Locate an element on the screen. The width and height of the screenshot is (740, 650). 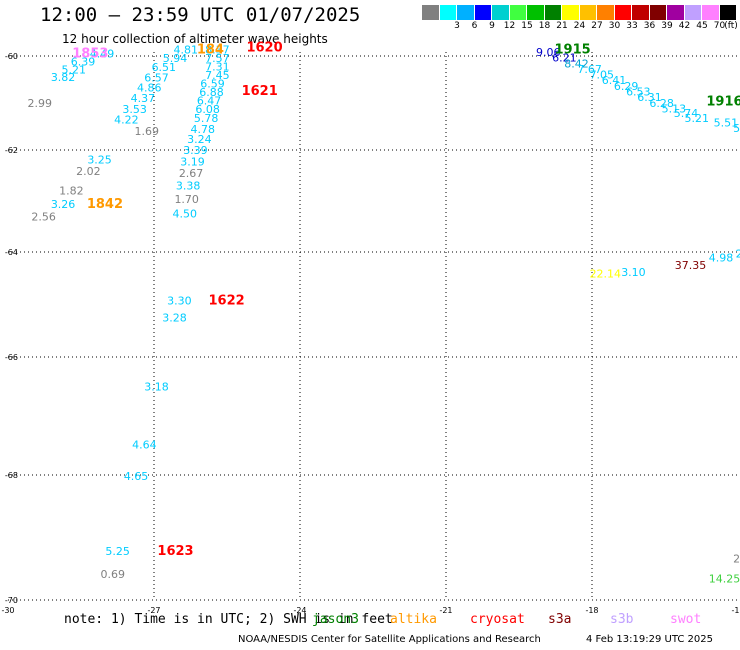
wave-height-value: 22.14 is located at coordinates (606, 274).